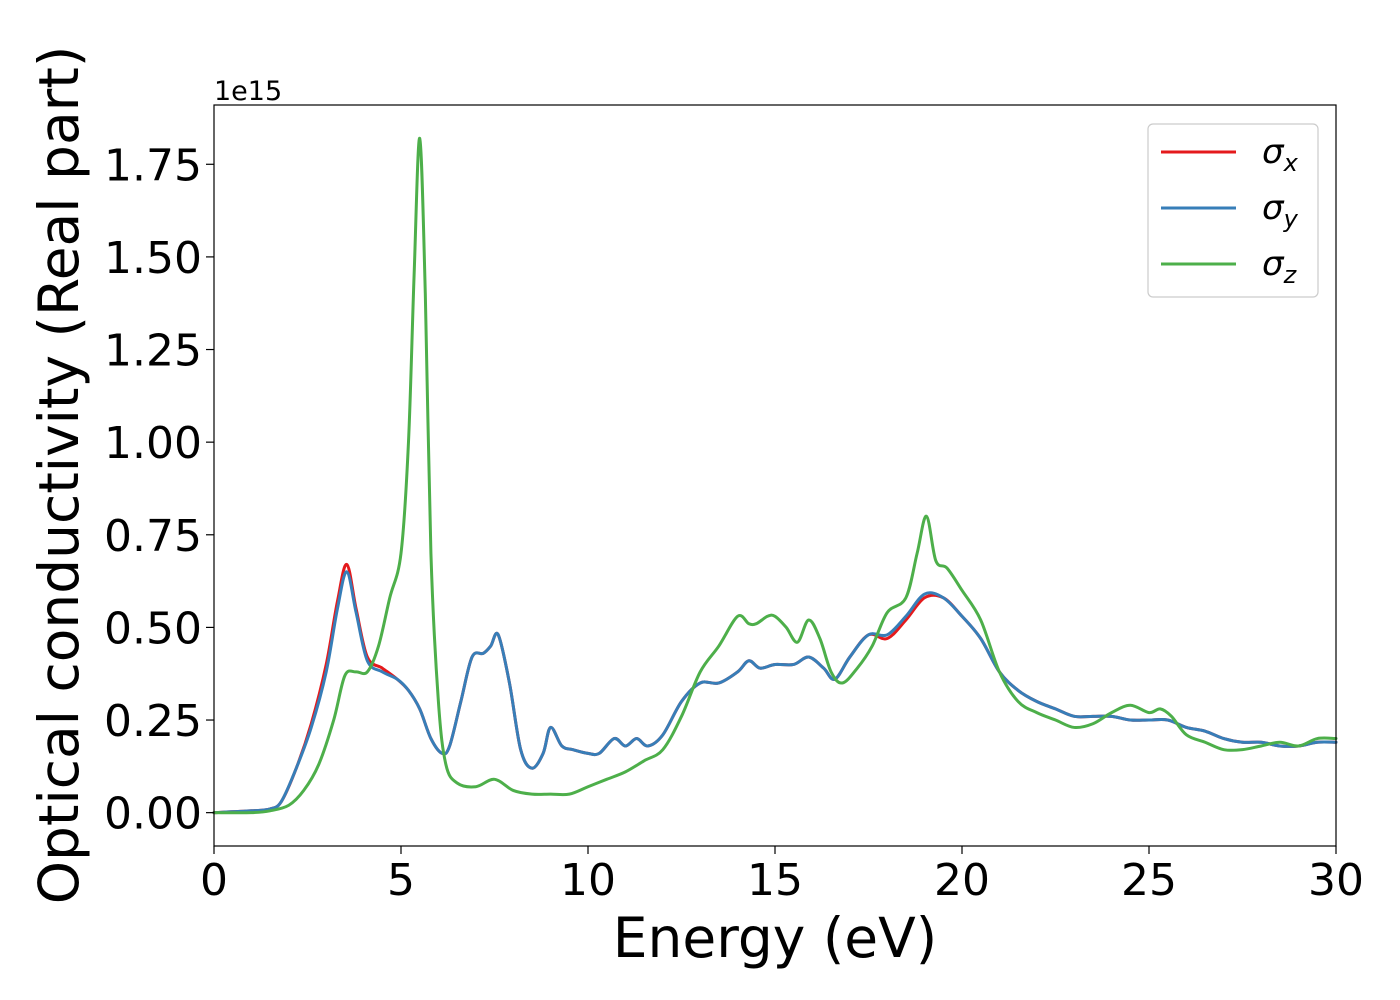  What do you see at coordinates (1336, 880) in the screenshot?
I see `x-tick-label: 30` at bounding box center [1336, 880].